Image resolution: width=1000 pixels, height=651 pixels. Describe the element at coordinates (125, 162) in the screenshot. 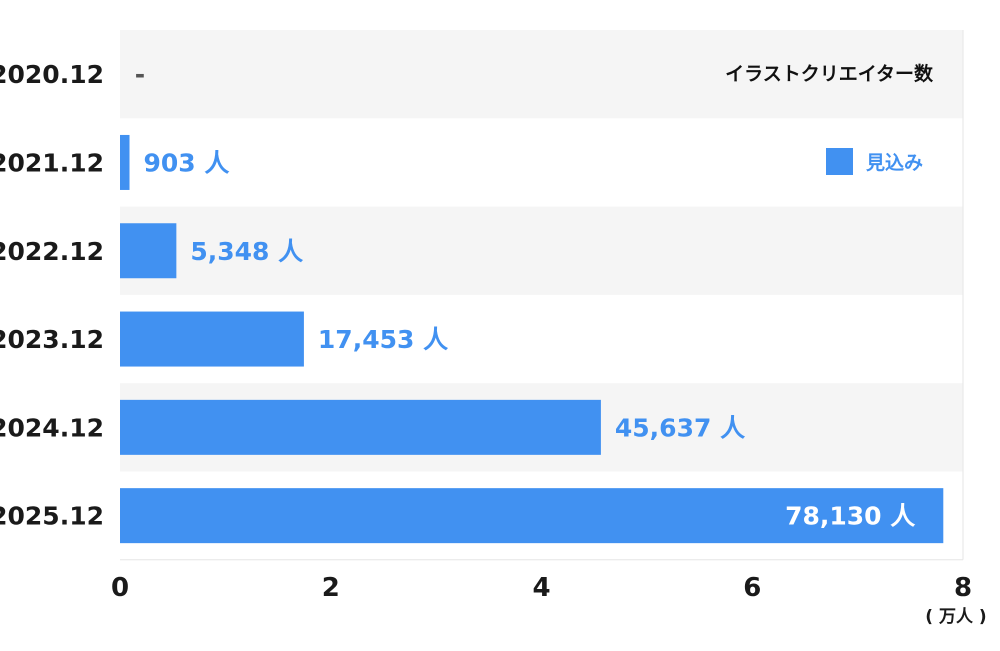

I see `bar-2021.12` at that location.